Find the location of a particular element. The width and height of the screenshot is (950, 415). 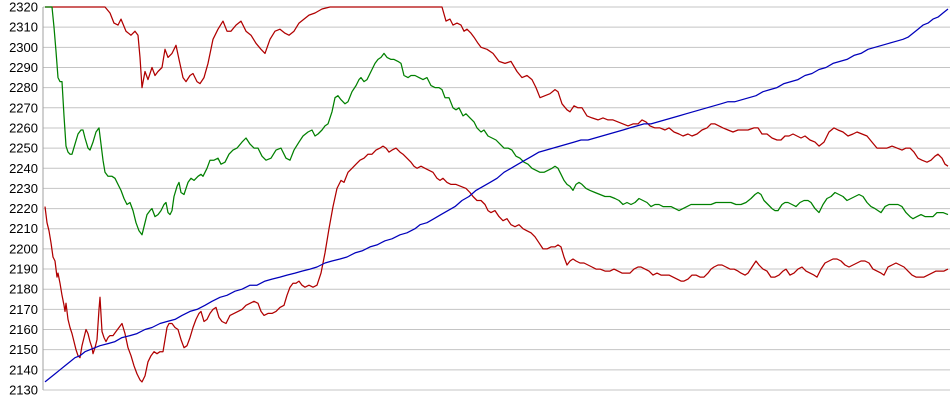

y-axis-tick-label: 2180 is located at coordinates (23, 289).